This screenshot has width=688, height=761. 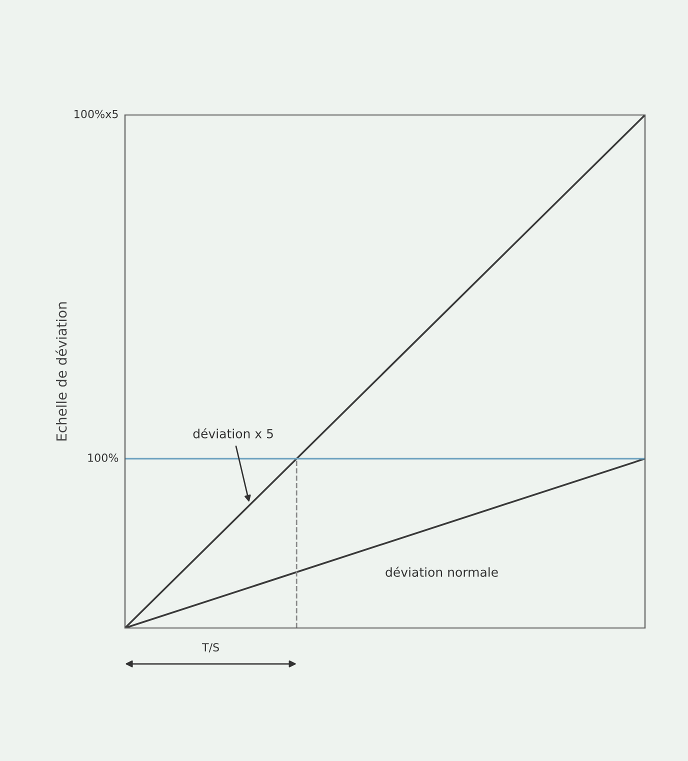 What do you see at coordinates (103, 458) in the screenshot?
I see `annotation: 100%` at bounding box center [103, 458].